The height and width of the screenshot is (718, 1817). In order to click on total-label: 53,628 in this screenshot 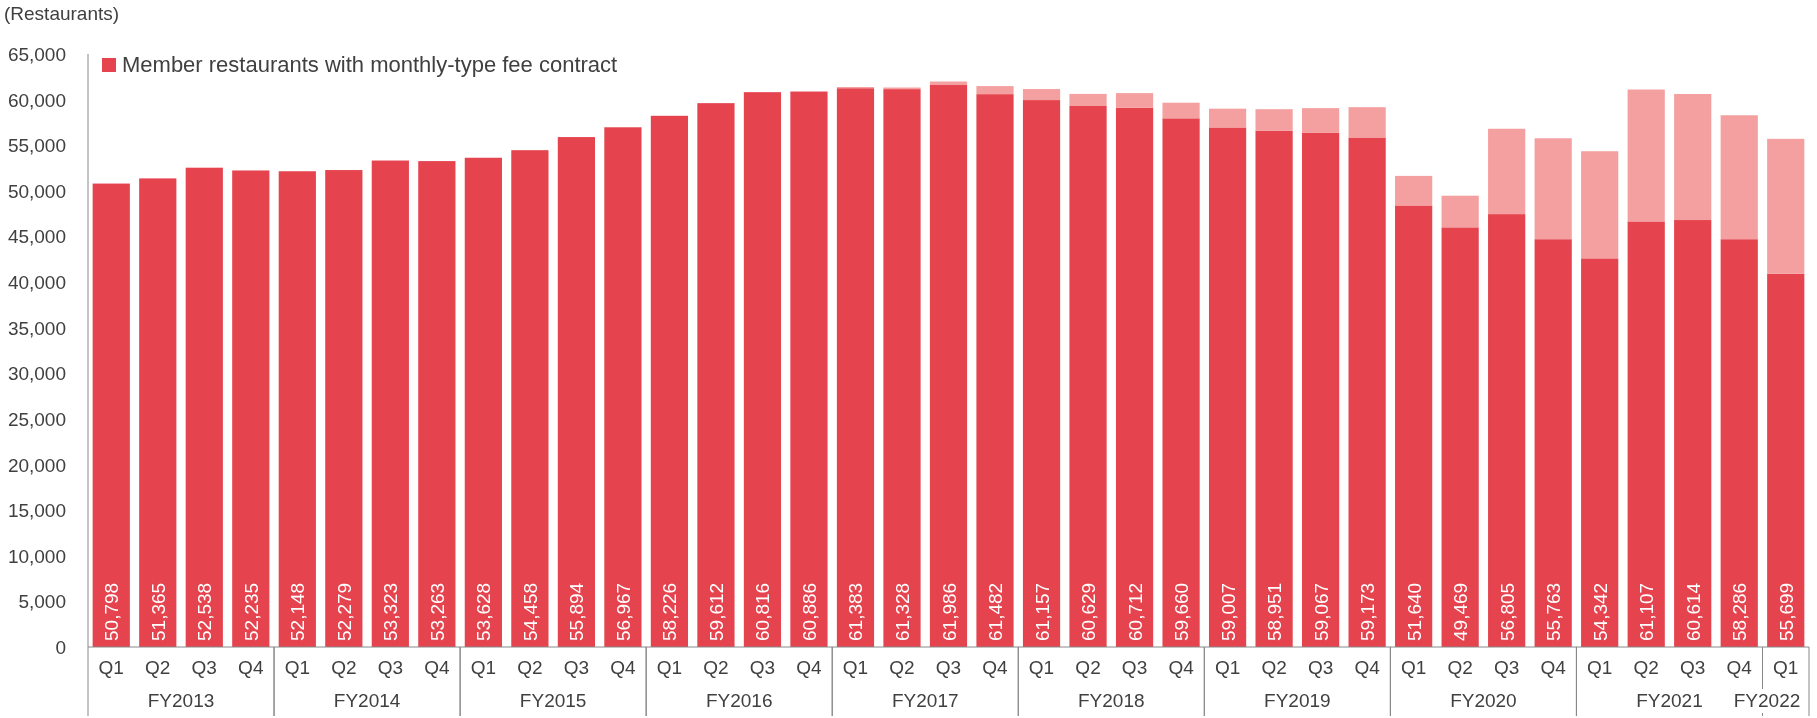, I will do `click(484, 611)`.